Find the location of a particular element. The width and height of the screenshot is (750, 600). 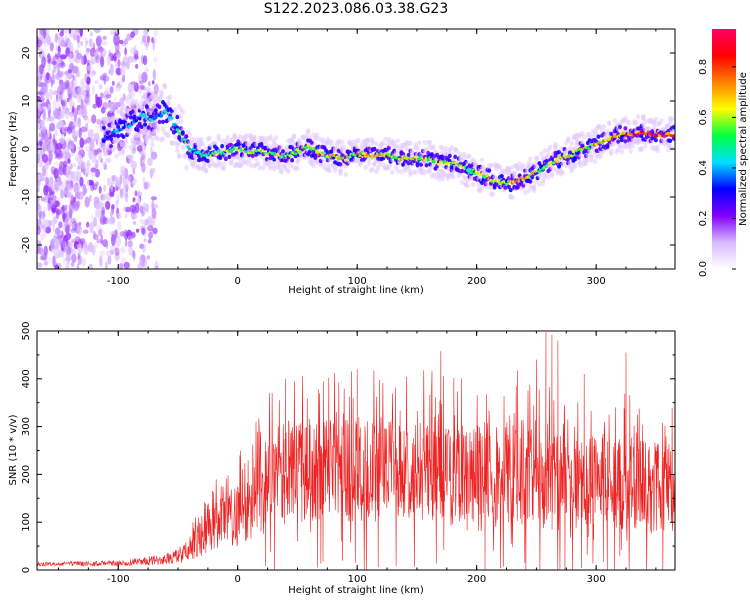

y-tick-label: 0 is located at coordinates (26, 149).